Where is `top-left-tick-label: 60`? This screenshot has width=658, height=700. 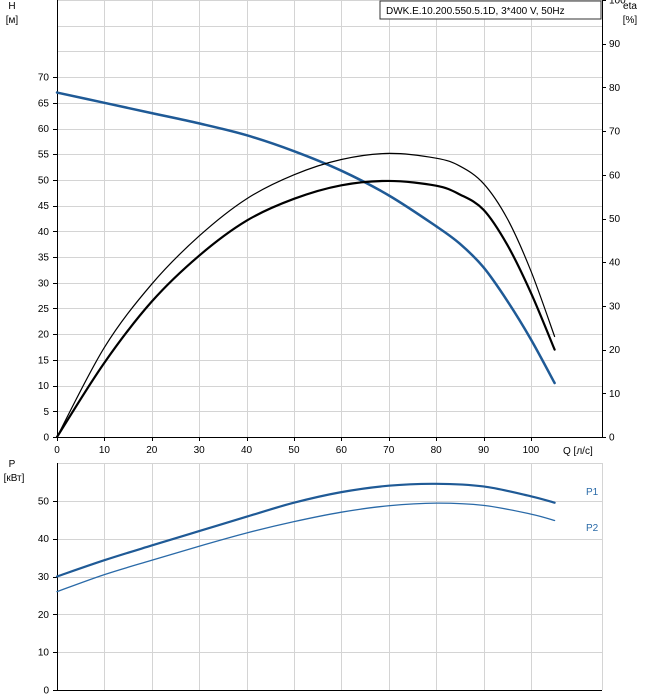
top-left-tick-label: 60 is located at coordinates (44, 129).